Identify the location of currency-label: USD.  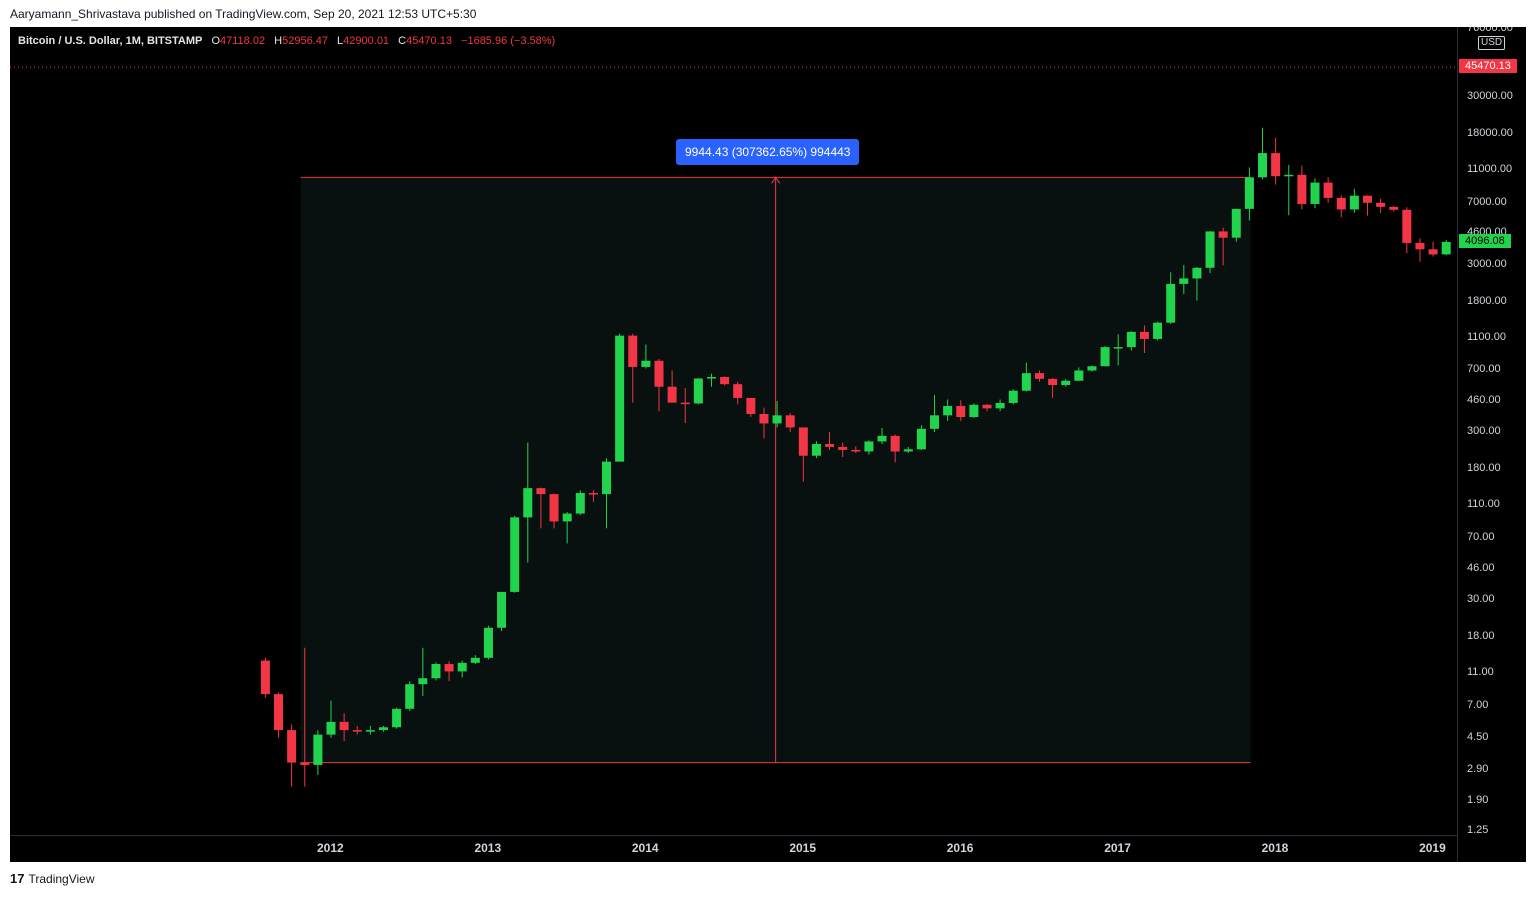
(1492, 43).